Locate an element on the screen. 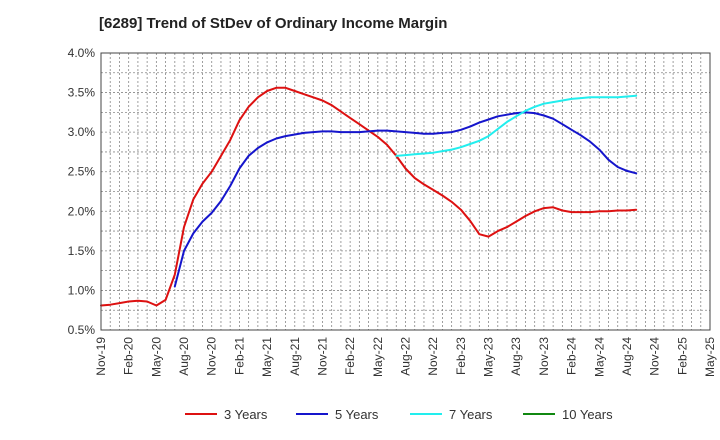 This screenshot has width=720, height=440. x-tick-label: Feb-22 is located at coordinates (350, 356).